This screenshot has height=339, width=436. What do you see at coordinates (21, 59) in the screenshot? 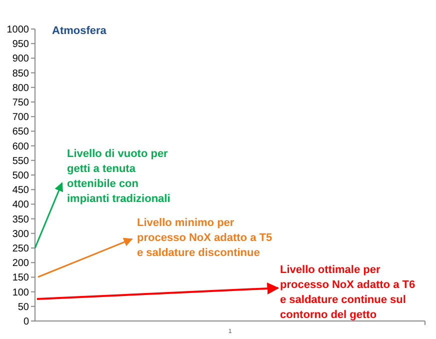
I see `y-tick-label: 900` at bounding box center [21, 59].